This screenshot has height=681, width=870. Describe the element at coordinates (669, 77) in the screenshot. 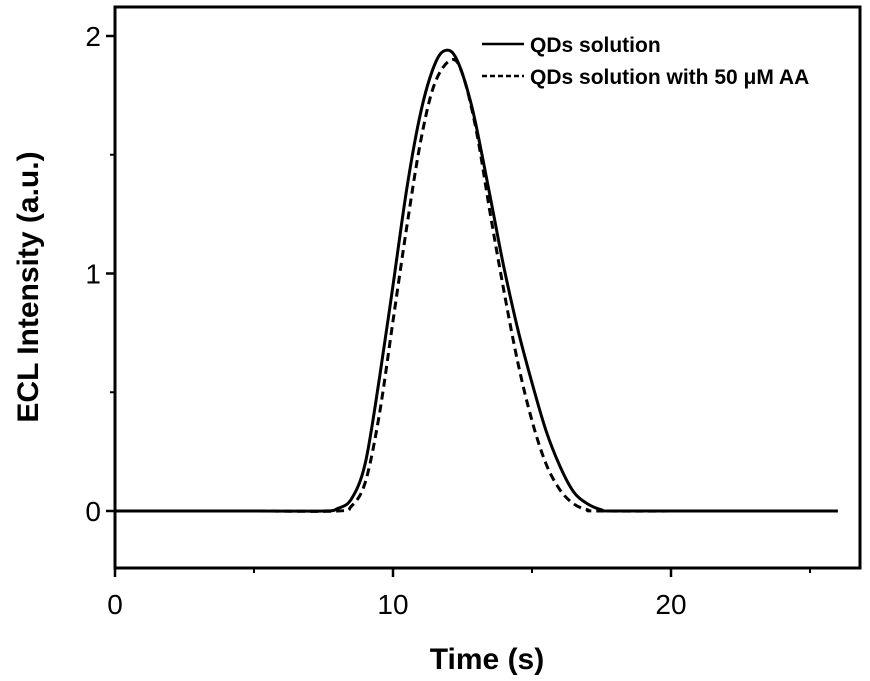

I see `legend-label: QDs solution with 50 μM AA` at that location.